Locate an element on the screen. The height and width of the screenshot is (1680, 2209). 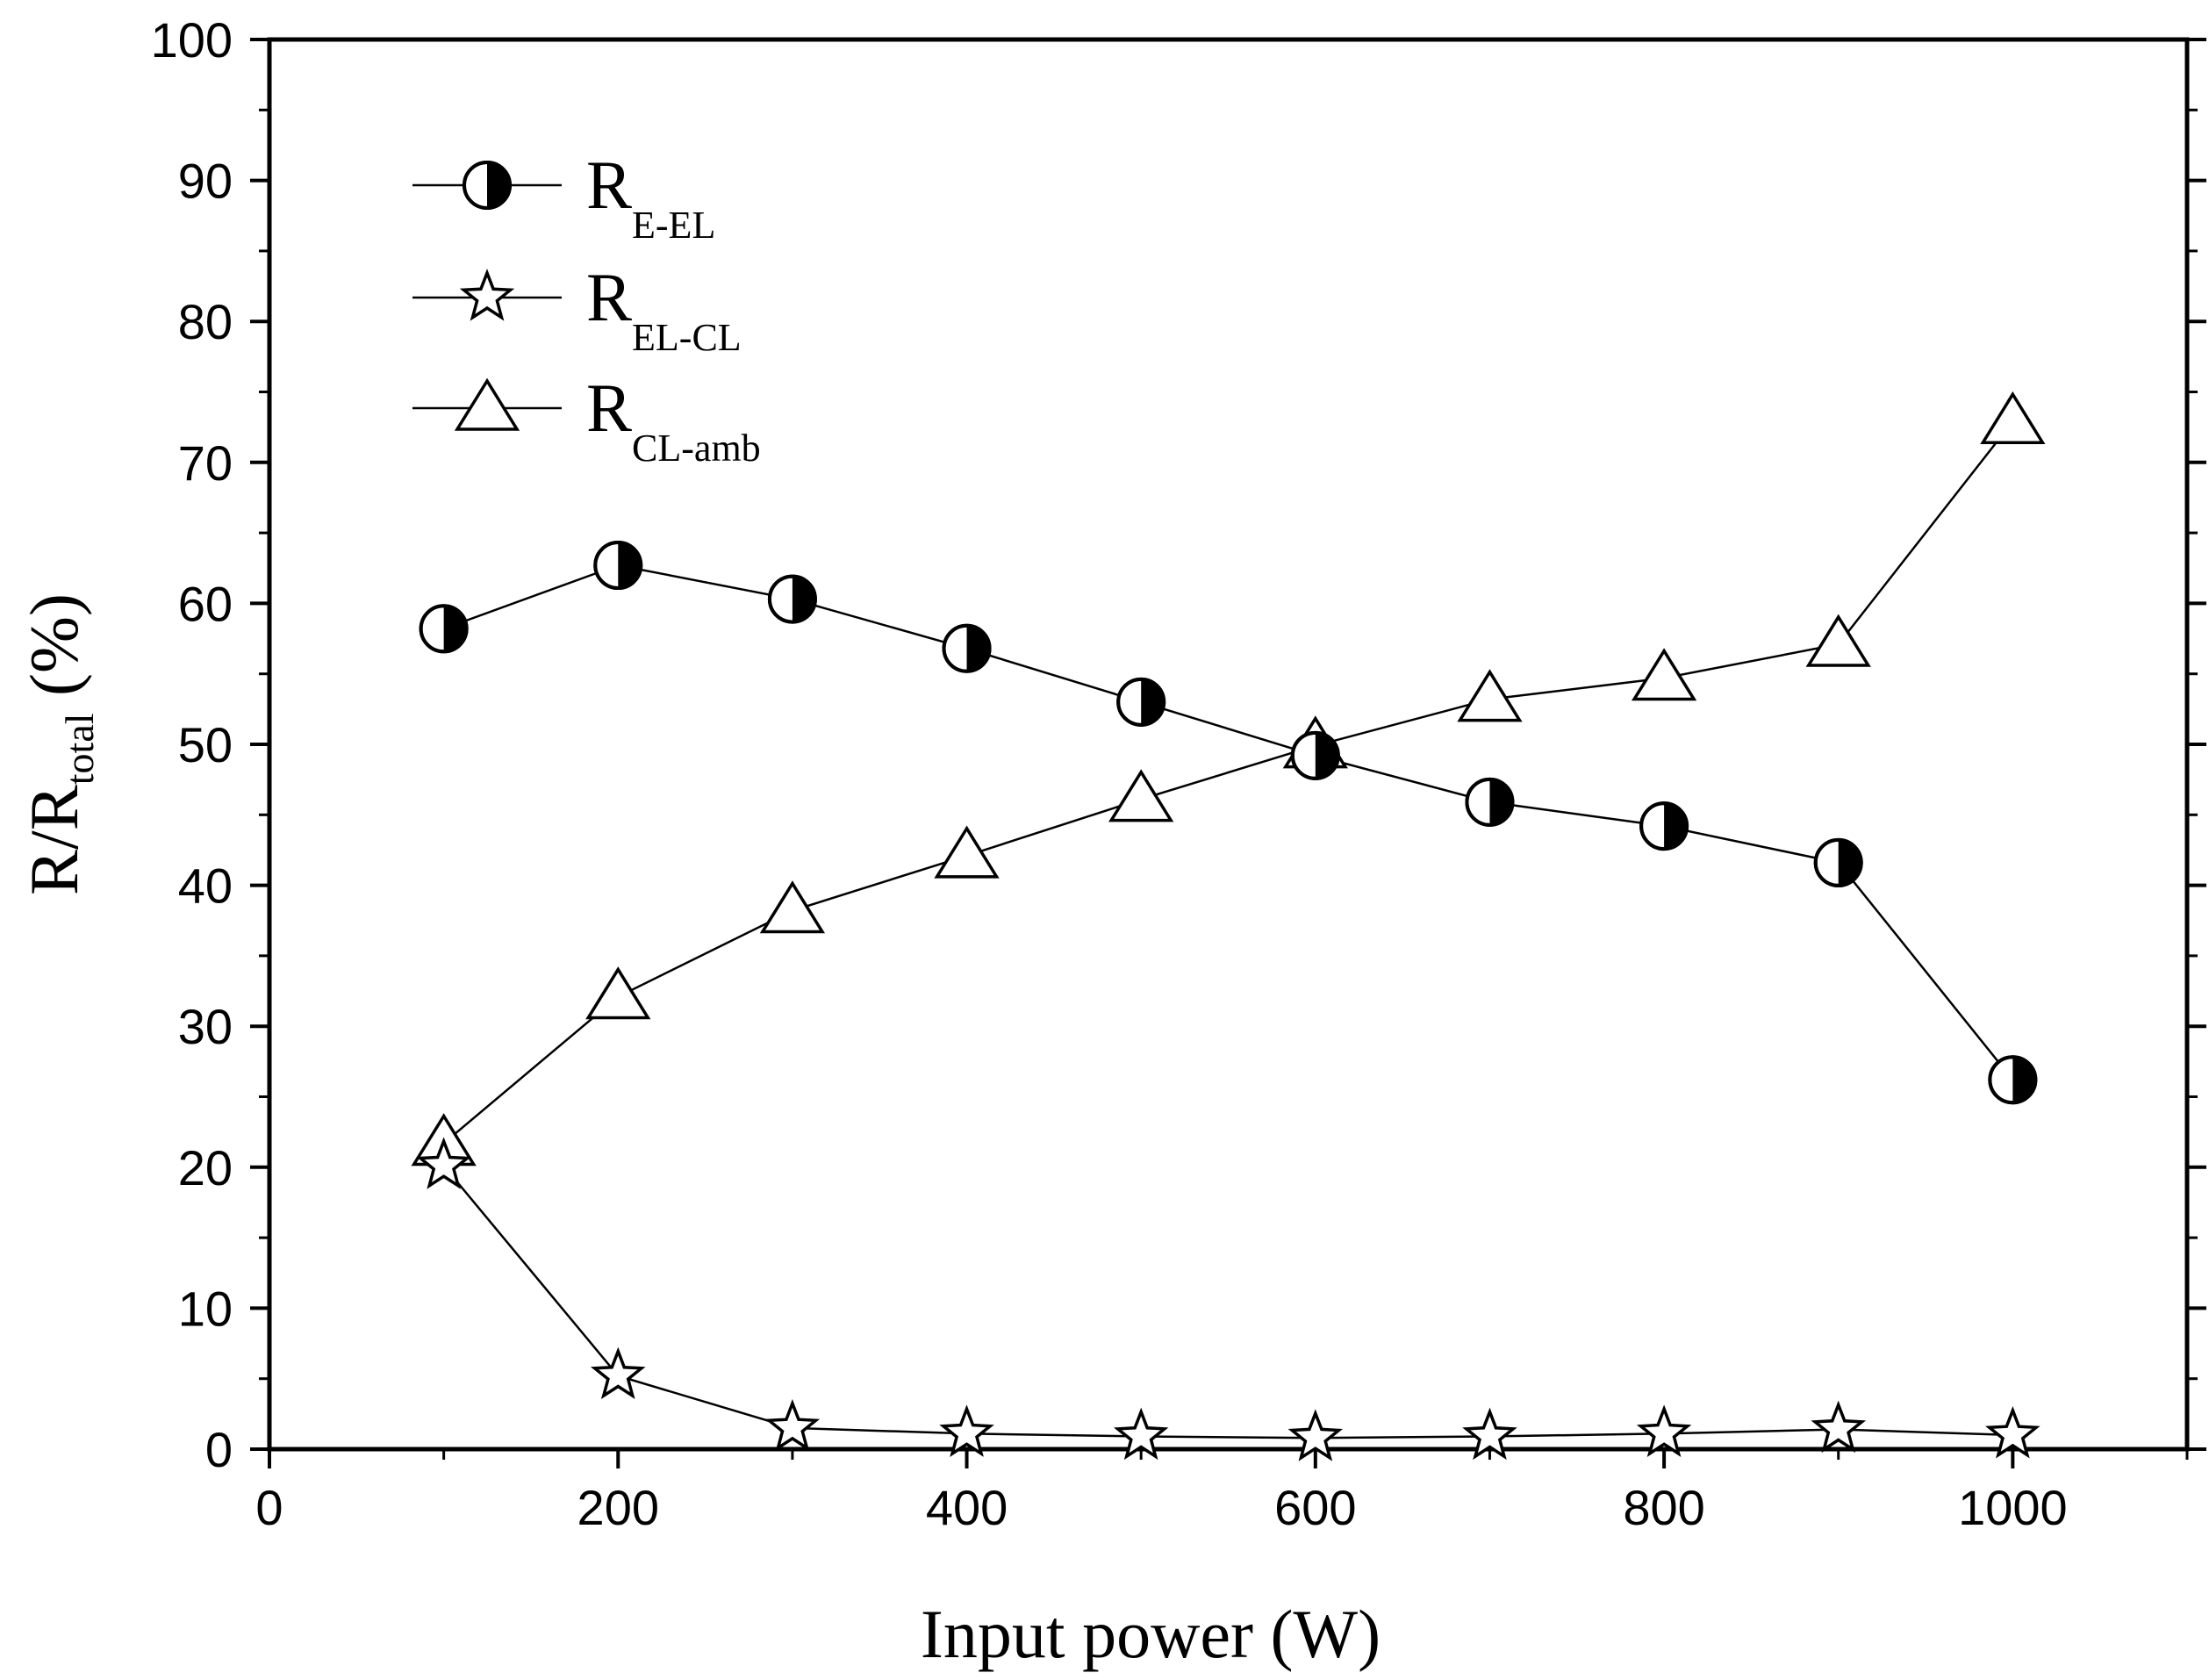
y-axis-title-subscript: total is located at coordinates (80, 749).